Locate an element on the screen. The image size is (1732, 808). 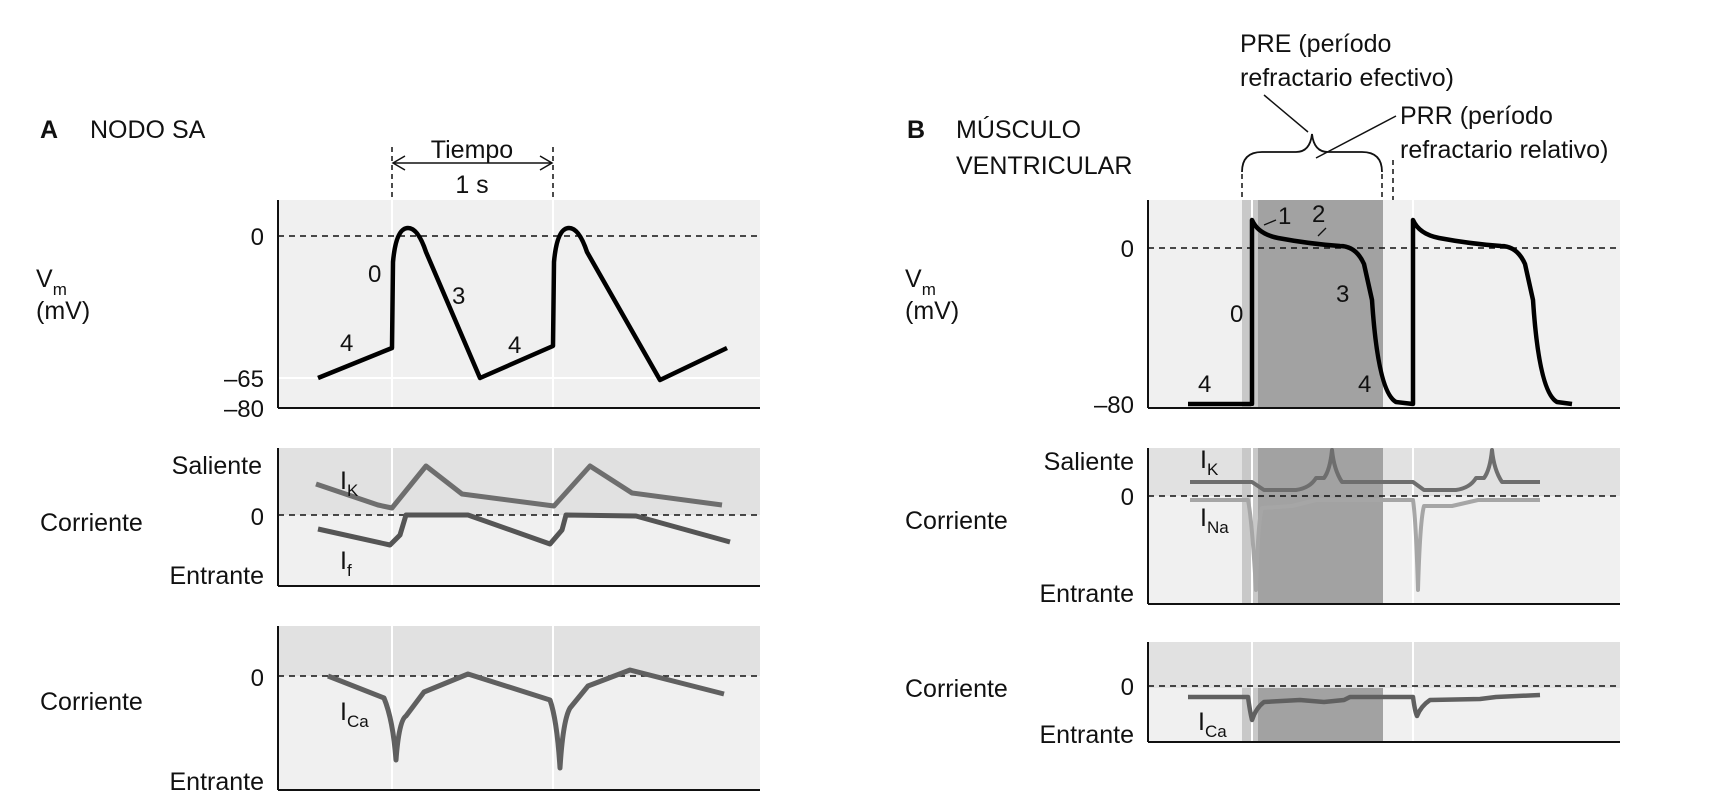
sa-ica-label: ICa is located at coordinates (354, 714).